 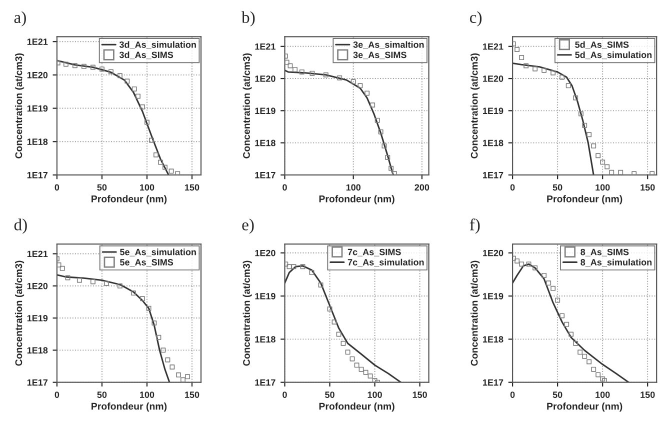 What do you see at coordinates (146, 55) in the screenshot?
I see `legend-label: 3d_As_SIMS` at bounding box center [146, 55].